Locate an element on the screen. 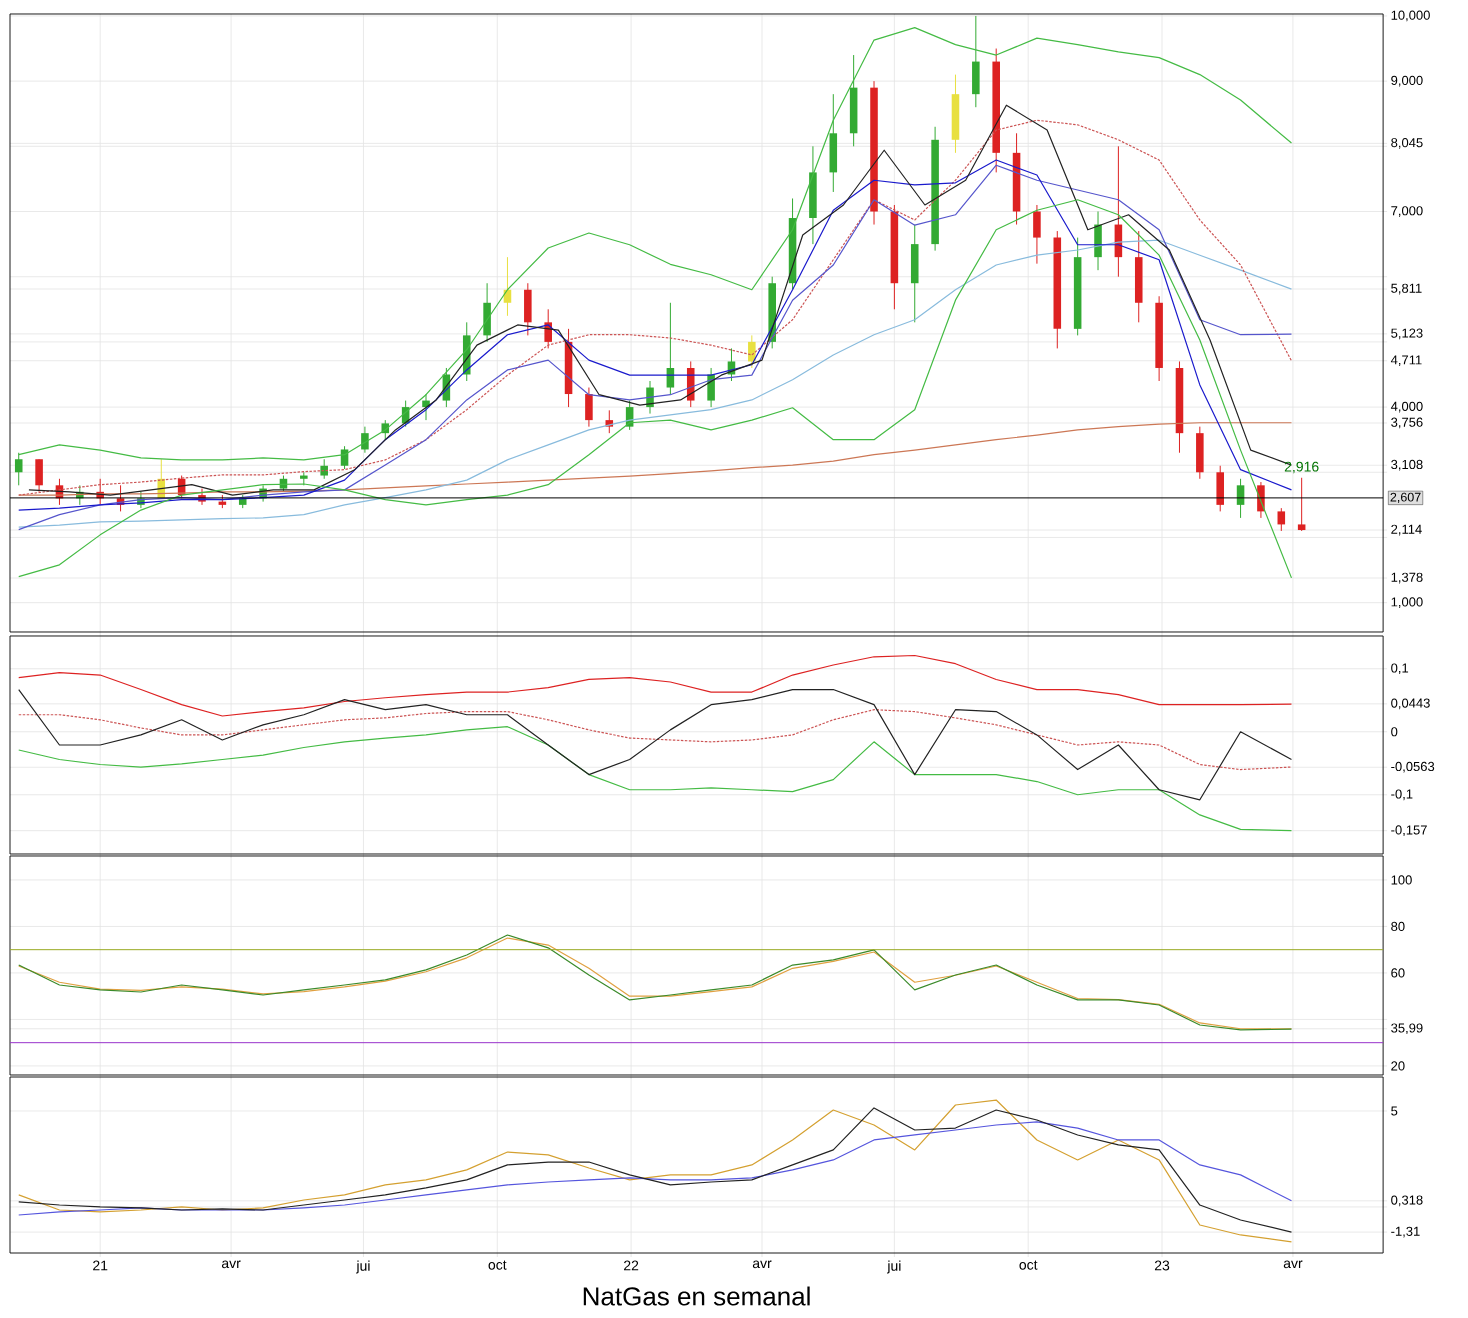 The image size is (1468, 1318). y-tick-label: 1,000 is located at coordinates (1407, 603).